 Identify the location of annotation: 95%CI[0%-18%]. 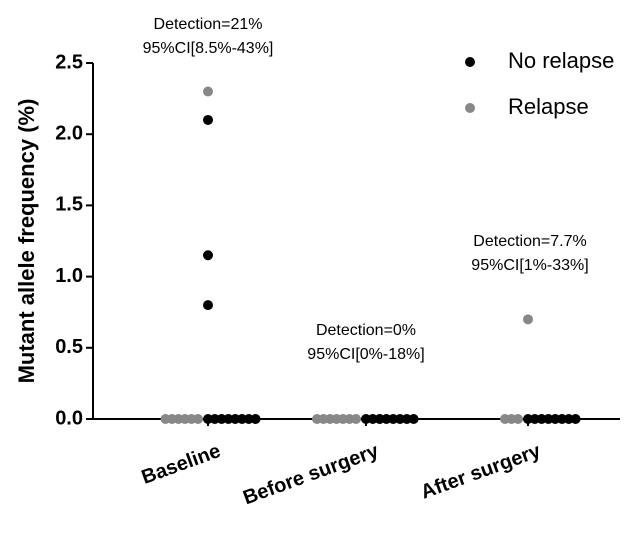
(365, 354).